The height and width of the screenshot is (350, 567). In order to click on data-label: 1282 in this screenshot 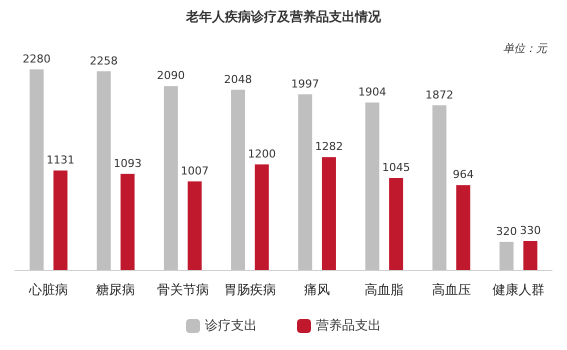, I will do `click(328, 147)`.